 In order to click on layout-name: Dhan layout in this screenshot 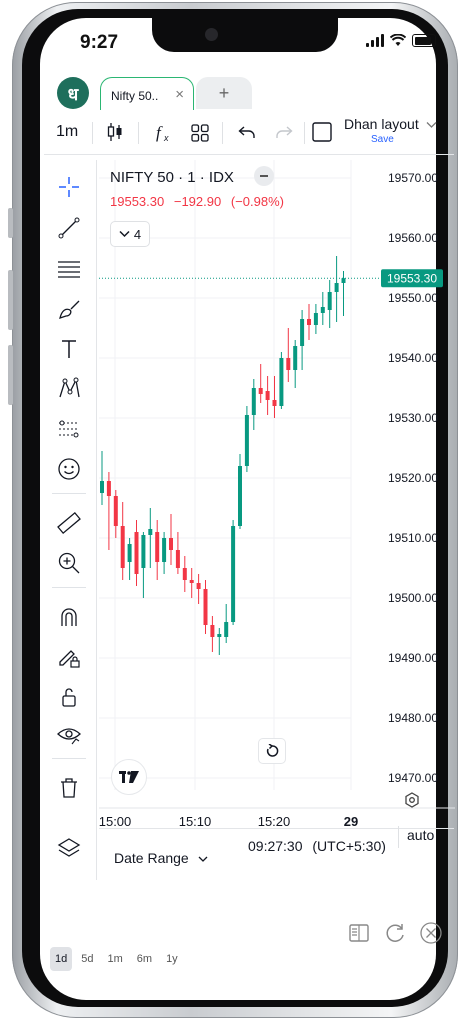, I will do `click(381, 124)`.